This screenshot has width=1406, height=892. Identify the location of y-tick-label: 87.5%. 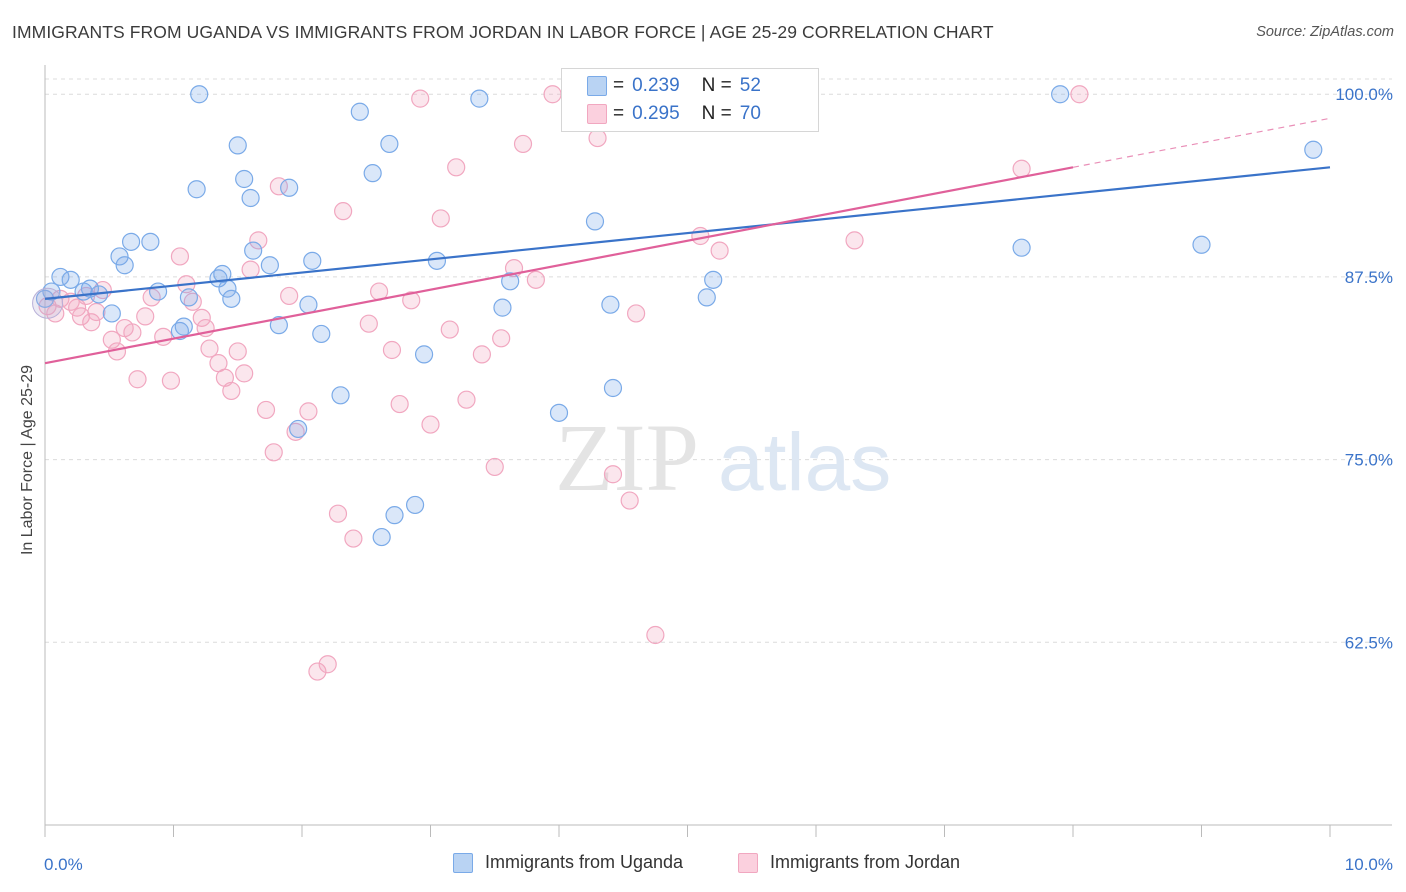
(1369, 277).